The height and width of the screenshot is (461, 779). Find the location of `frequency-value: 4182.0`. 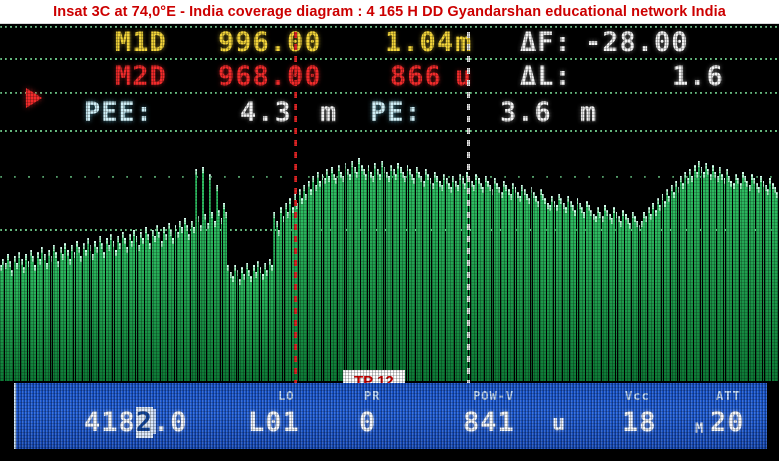

frequency-value: 4182.0 is located at coordinates (136, 422).